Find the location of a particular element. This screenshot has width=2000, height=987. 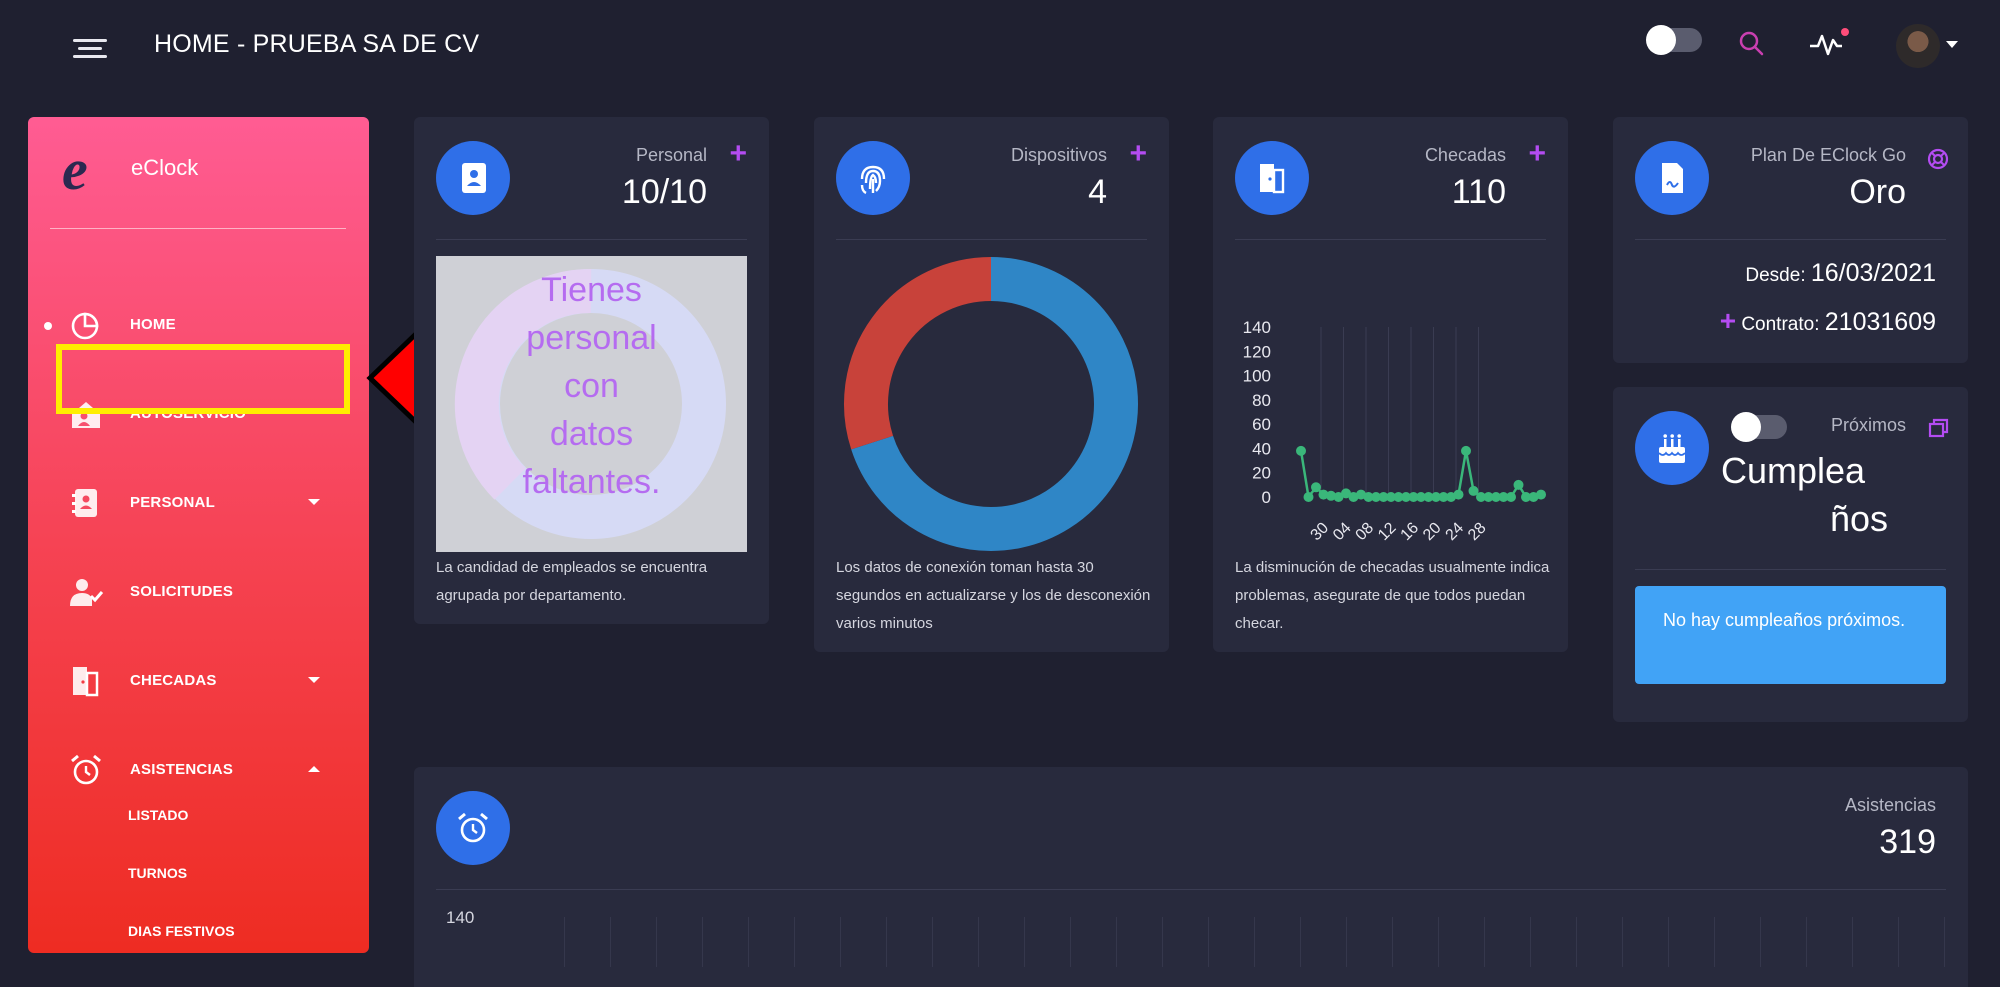

cumple-title-line: ños is located at coordinates (1858, 518).